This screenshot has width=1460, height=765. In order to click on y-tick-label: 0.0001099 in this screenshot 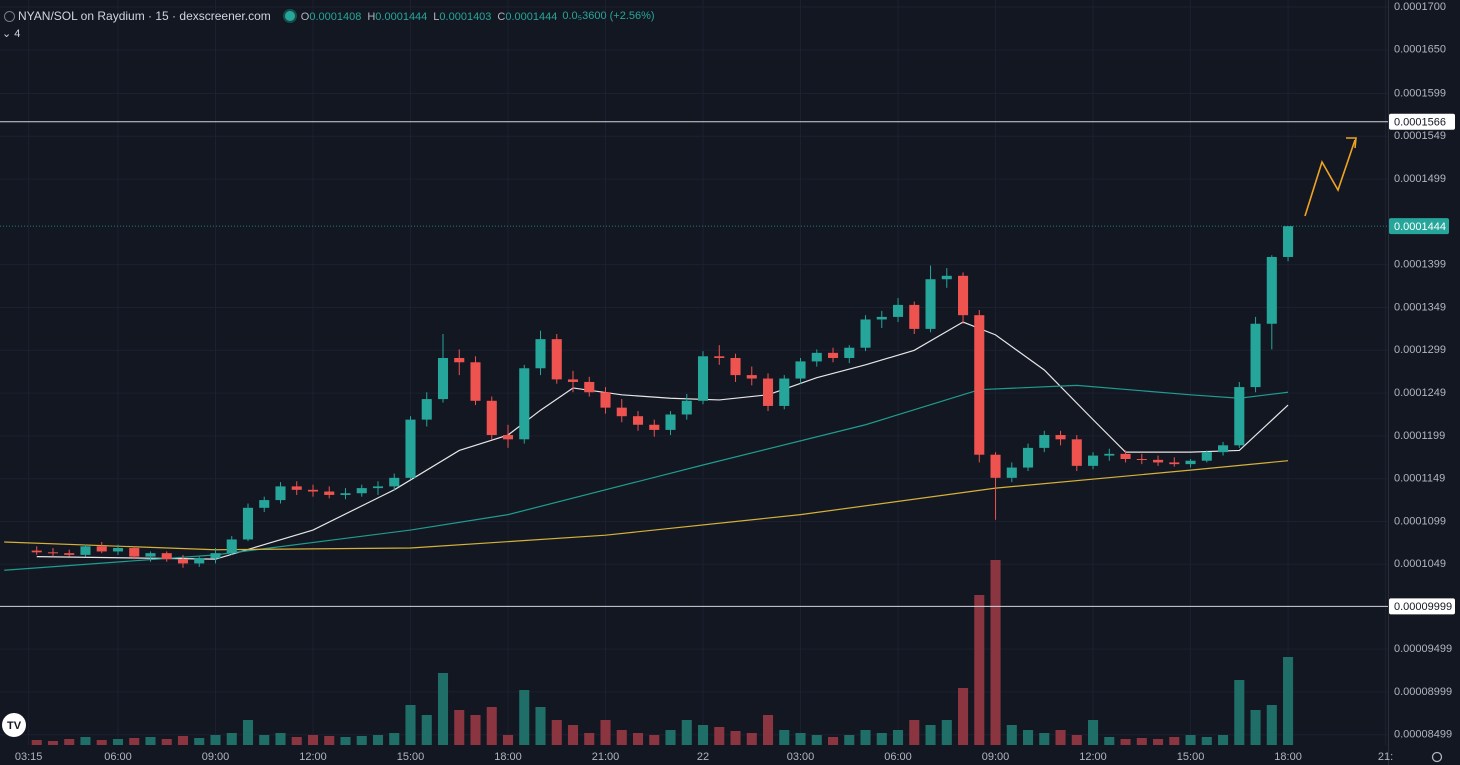, I will do `click(1420, 521)`.